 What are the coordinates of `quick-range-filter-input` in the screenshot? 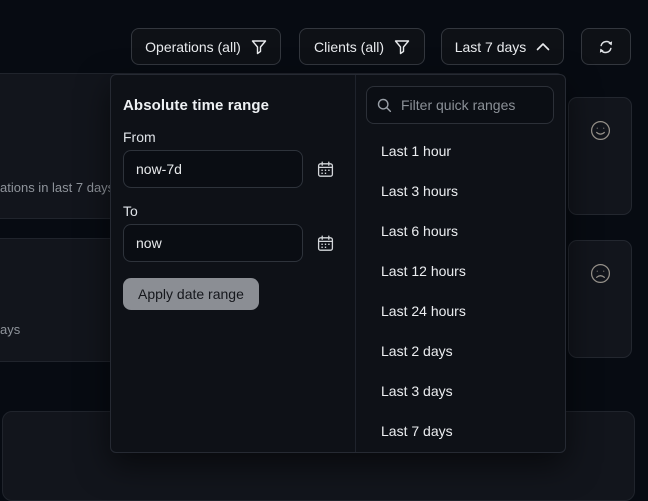 It's located at (460, 105).